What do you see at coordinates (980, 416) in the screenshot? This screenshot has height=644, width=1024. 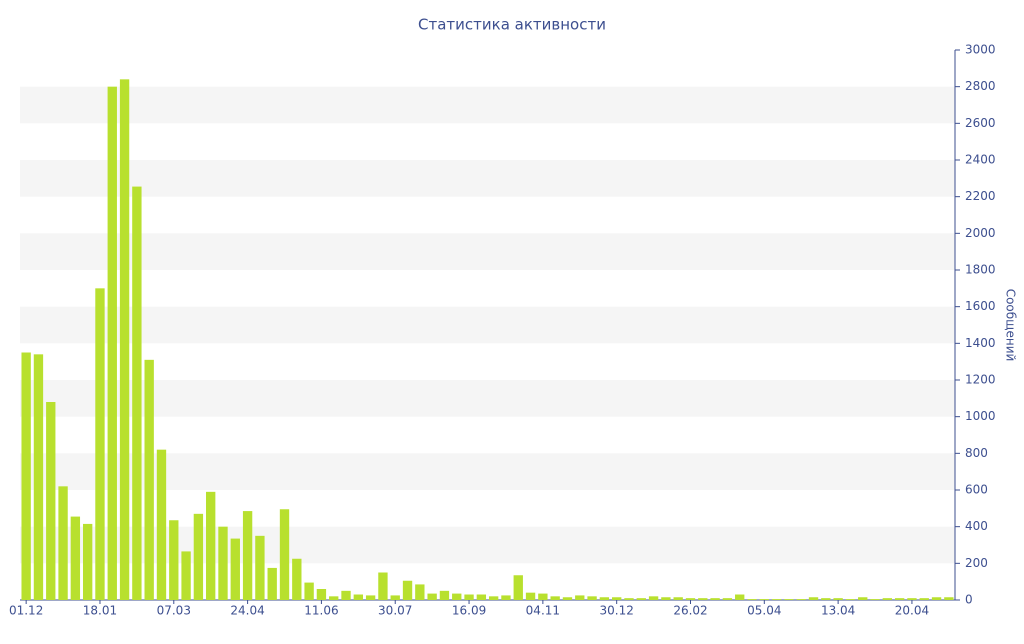 I see `y-tick-label: 1000` at bounding box center [980, 416].